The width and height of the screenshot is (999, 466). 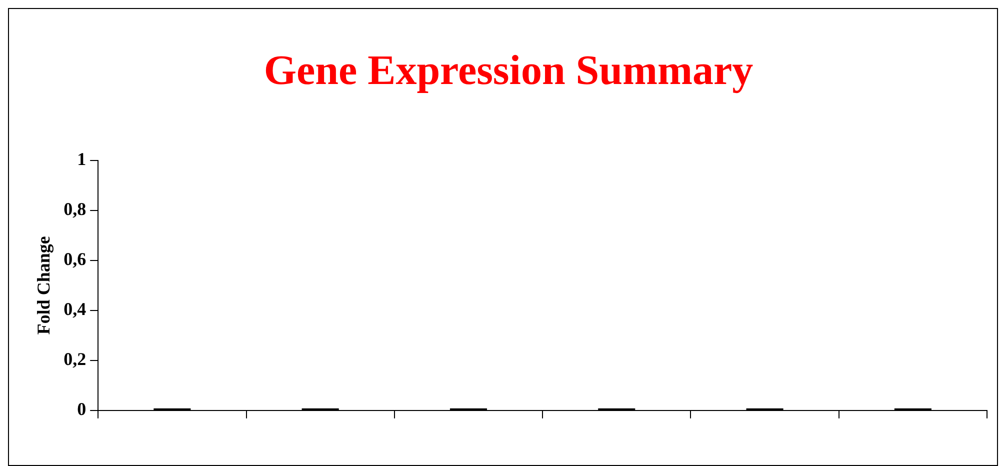 What do you see at coordinates (75, 259) in the screenshot?
I see `y-tick-label: 0,6` at bounding box center [75, 259].